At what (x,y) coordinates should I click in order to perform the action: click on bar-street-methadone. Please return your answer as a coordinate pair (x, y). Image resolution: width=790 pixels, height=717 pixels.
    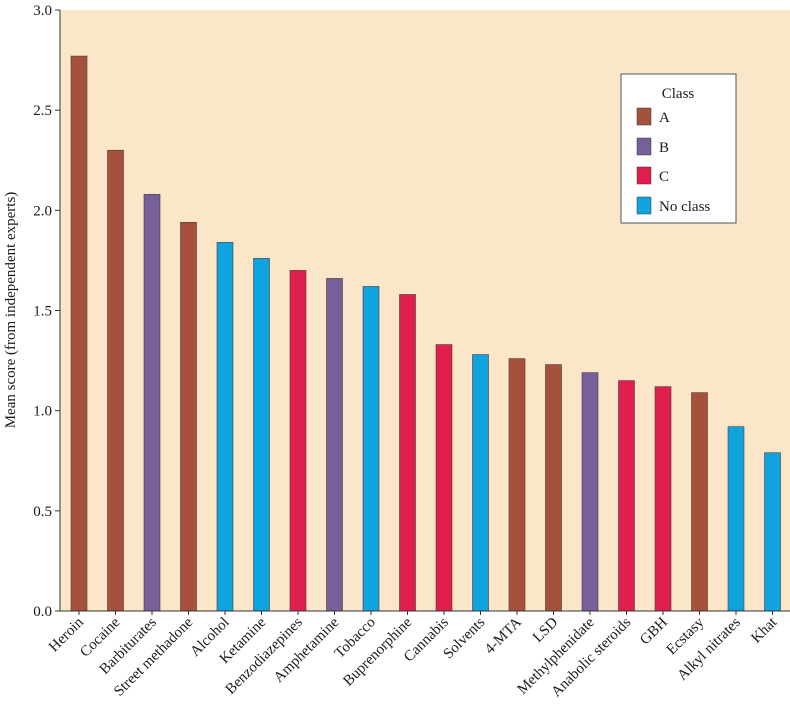
    Looking at the image, I should click on (188, 417).